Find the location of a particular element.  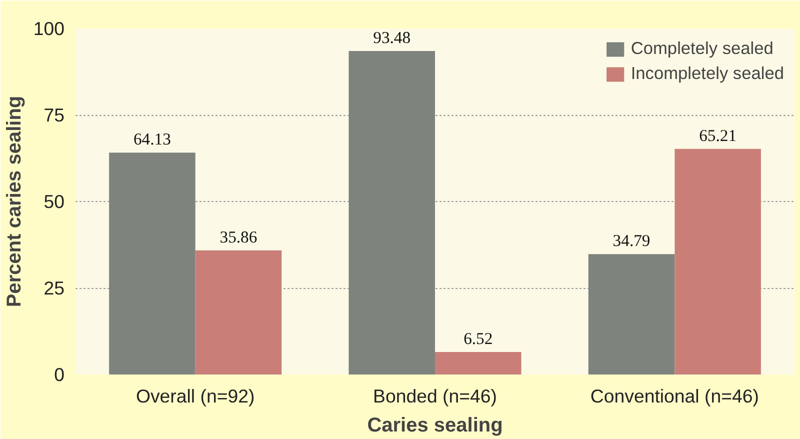

y-tick-label: 0 is located at coordinates (59, 374).